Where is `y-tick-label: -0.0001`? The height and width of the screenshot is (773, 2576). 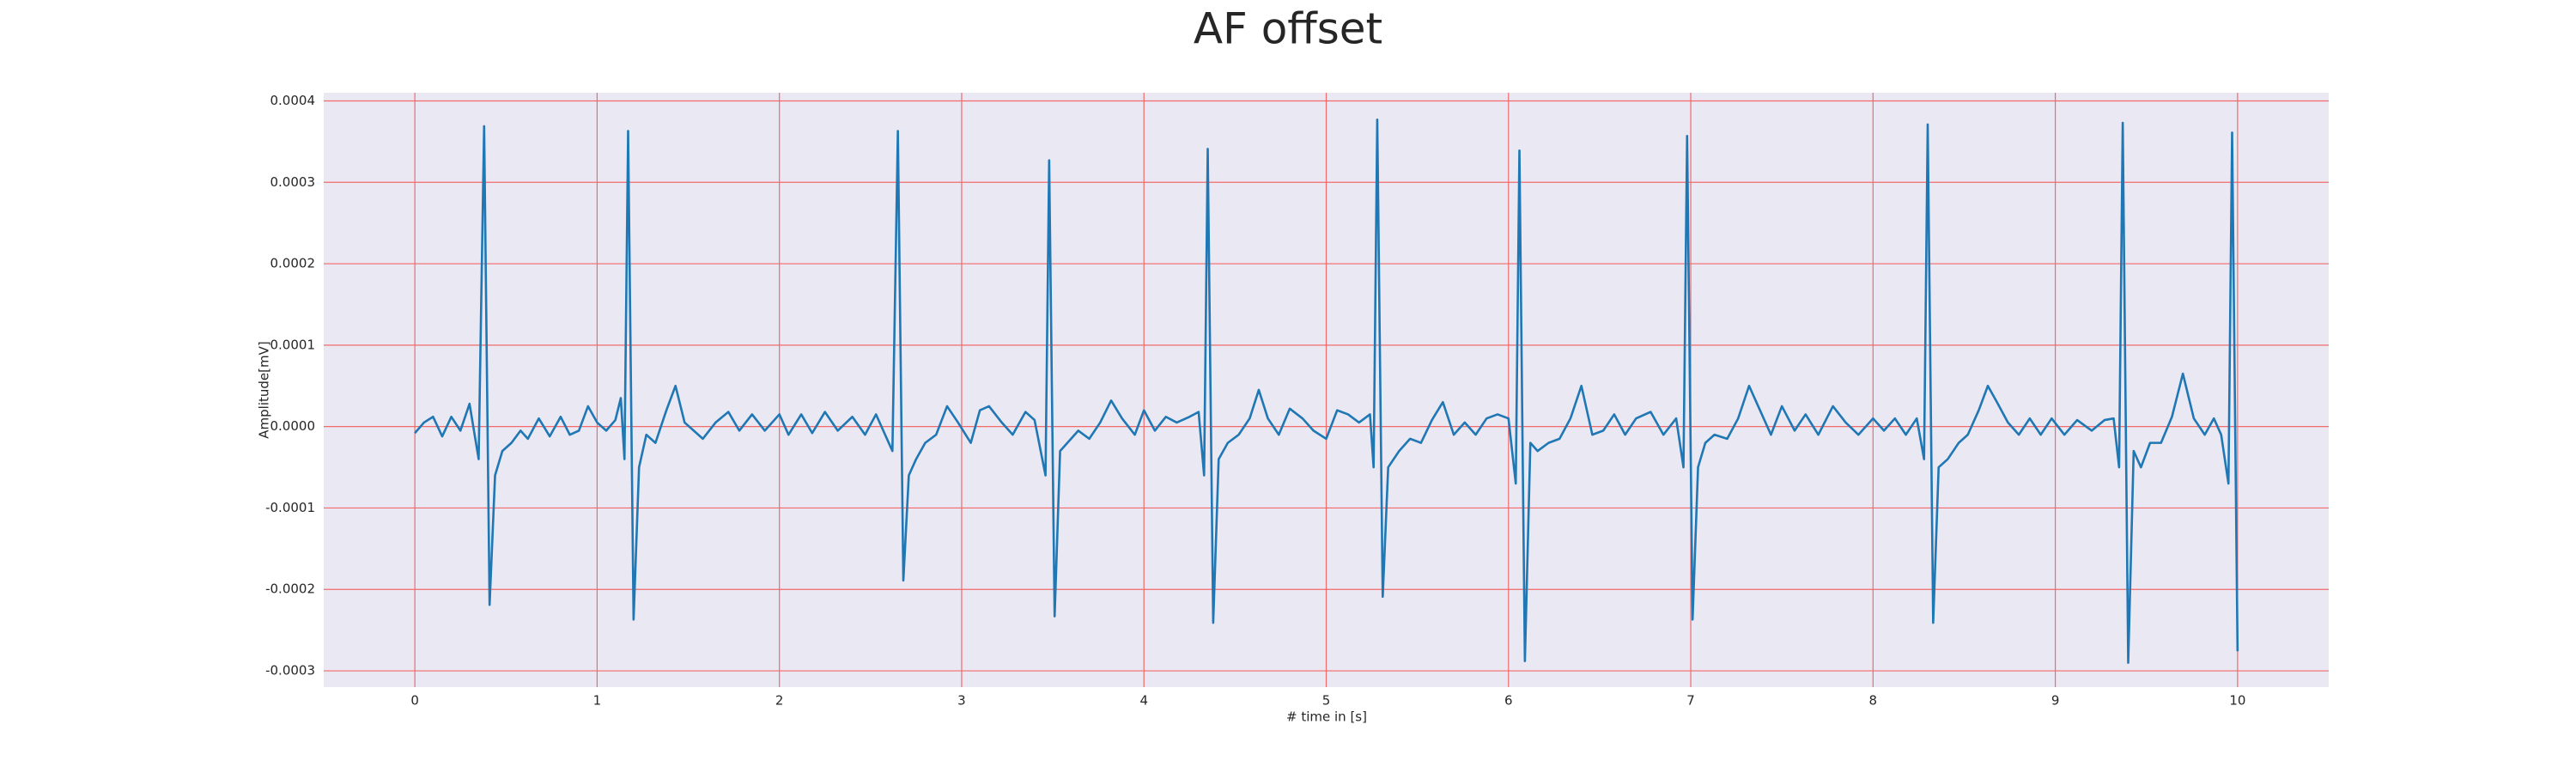
y-tick-label: -0.0001 is located at coordinates (290, 508).